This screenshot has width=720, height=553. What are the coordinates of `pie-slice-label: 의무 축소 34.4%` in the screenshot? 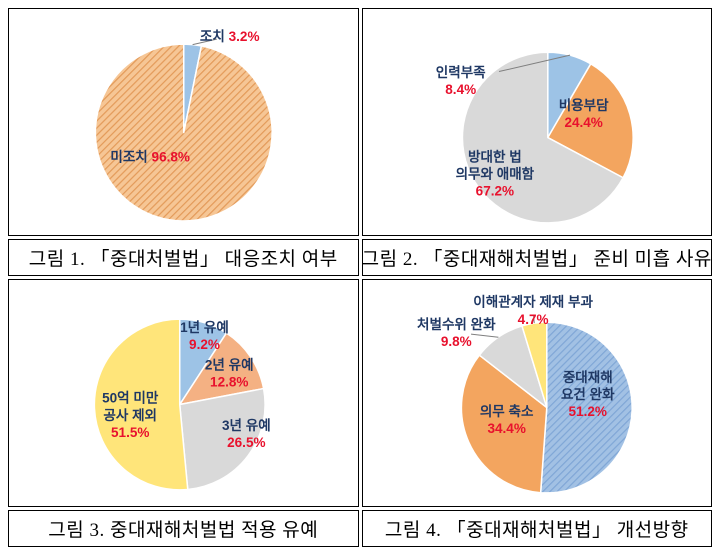 It's located at (506, 419).